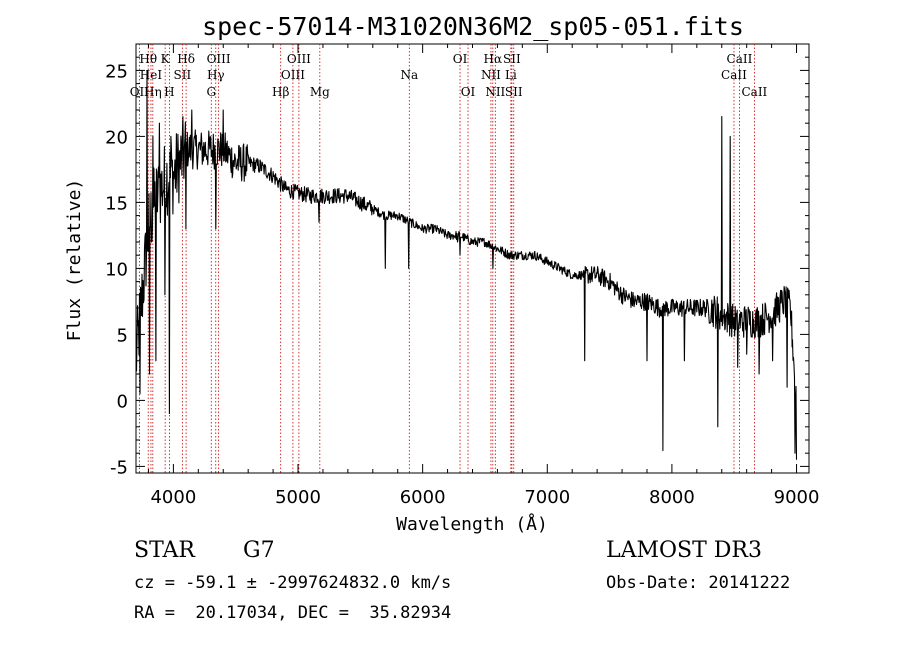 The width and height of the screenshot is (900, 649). Describe the element at coordinates (173, 497) in the screenshot. I see `x-tick-label: 4000` at that location.